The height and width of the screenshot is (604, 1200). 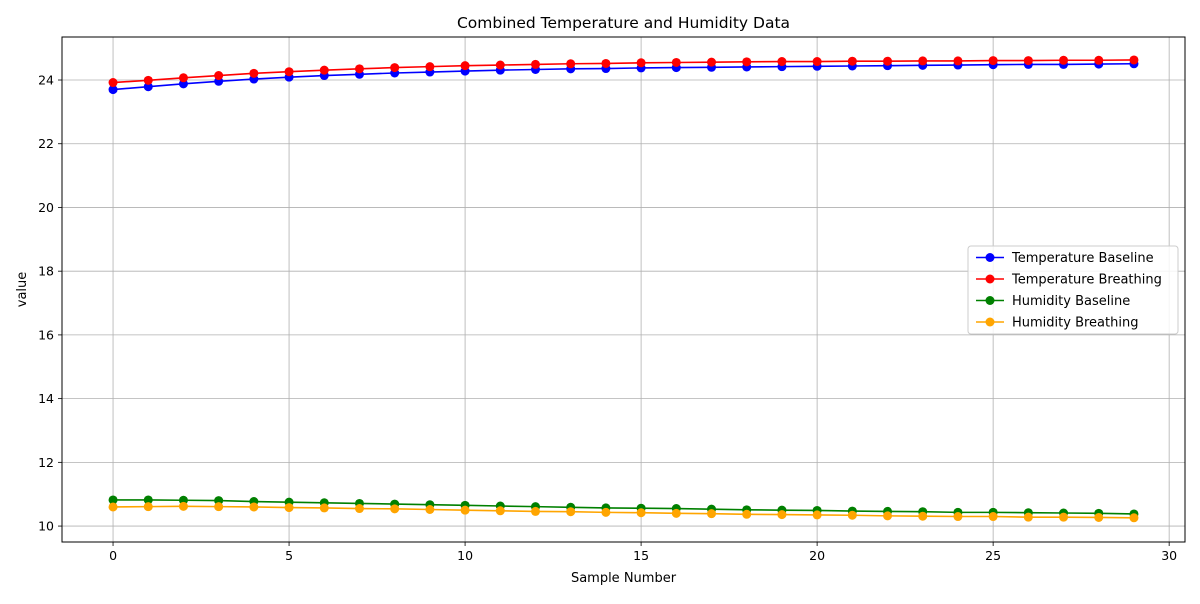 What do you see at coordinates (817, 555) in the screenshot?
I see `x-tick-label: 20` at bounding box center [817, 555].